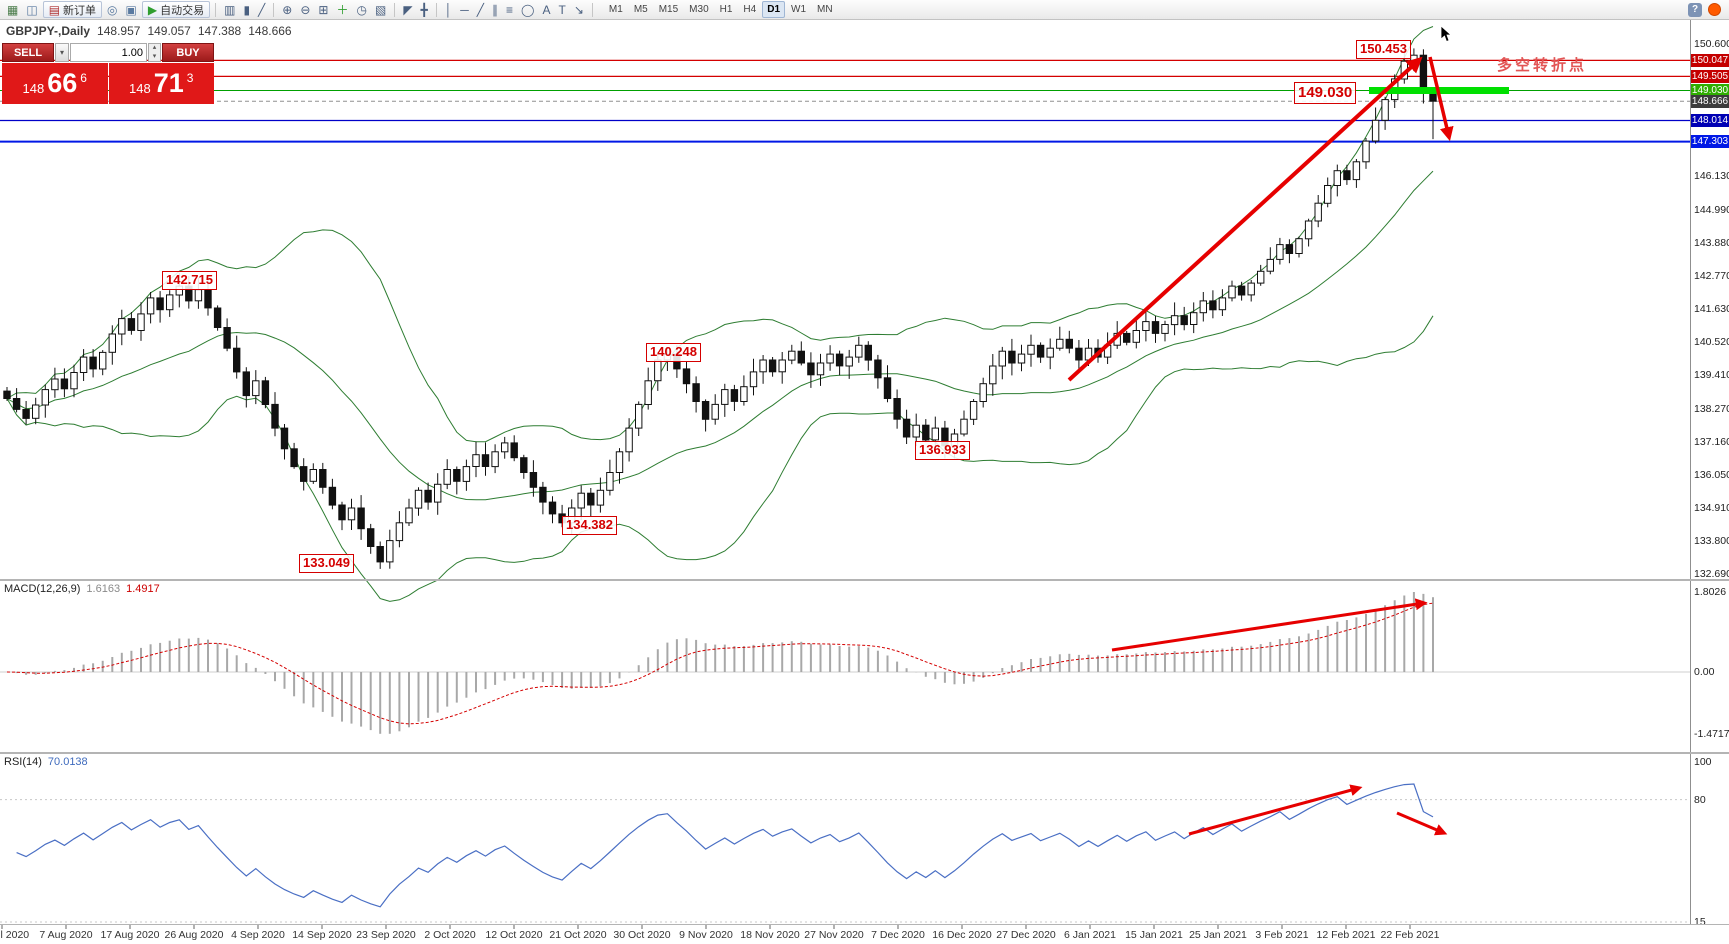 Image resolution: width=1729 pixels, height=944 pixels. I want to click on auto-trading-button: ▶ 自动交易, so click(176, 9).